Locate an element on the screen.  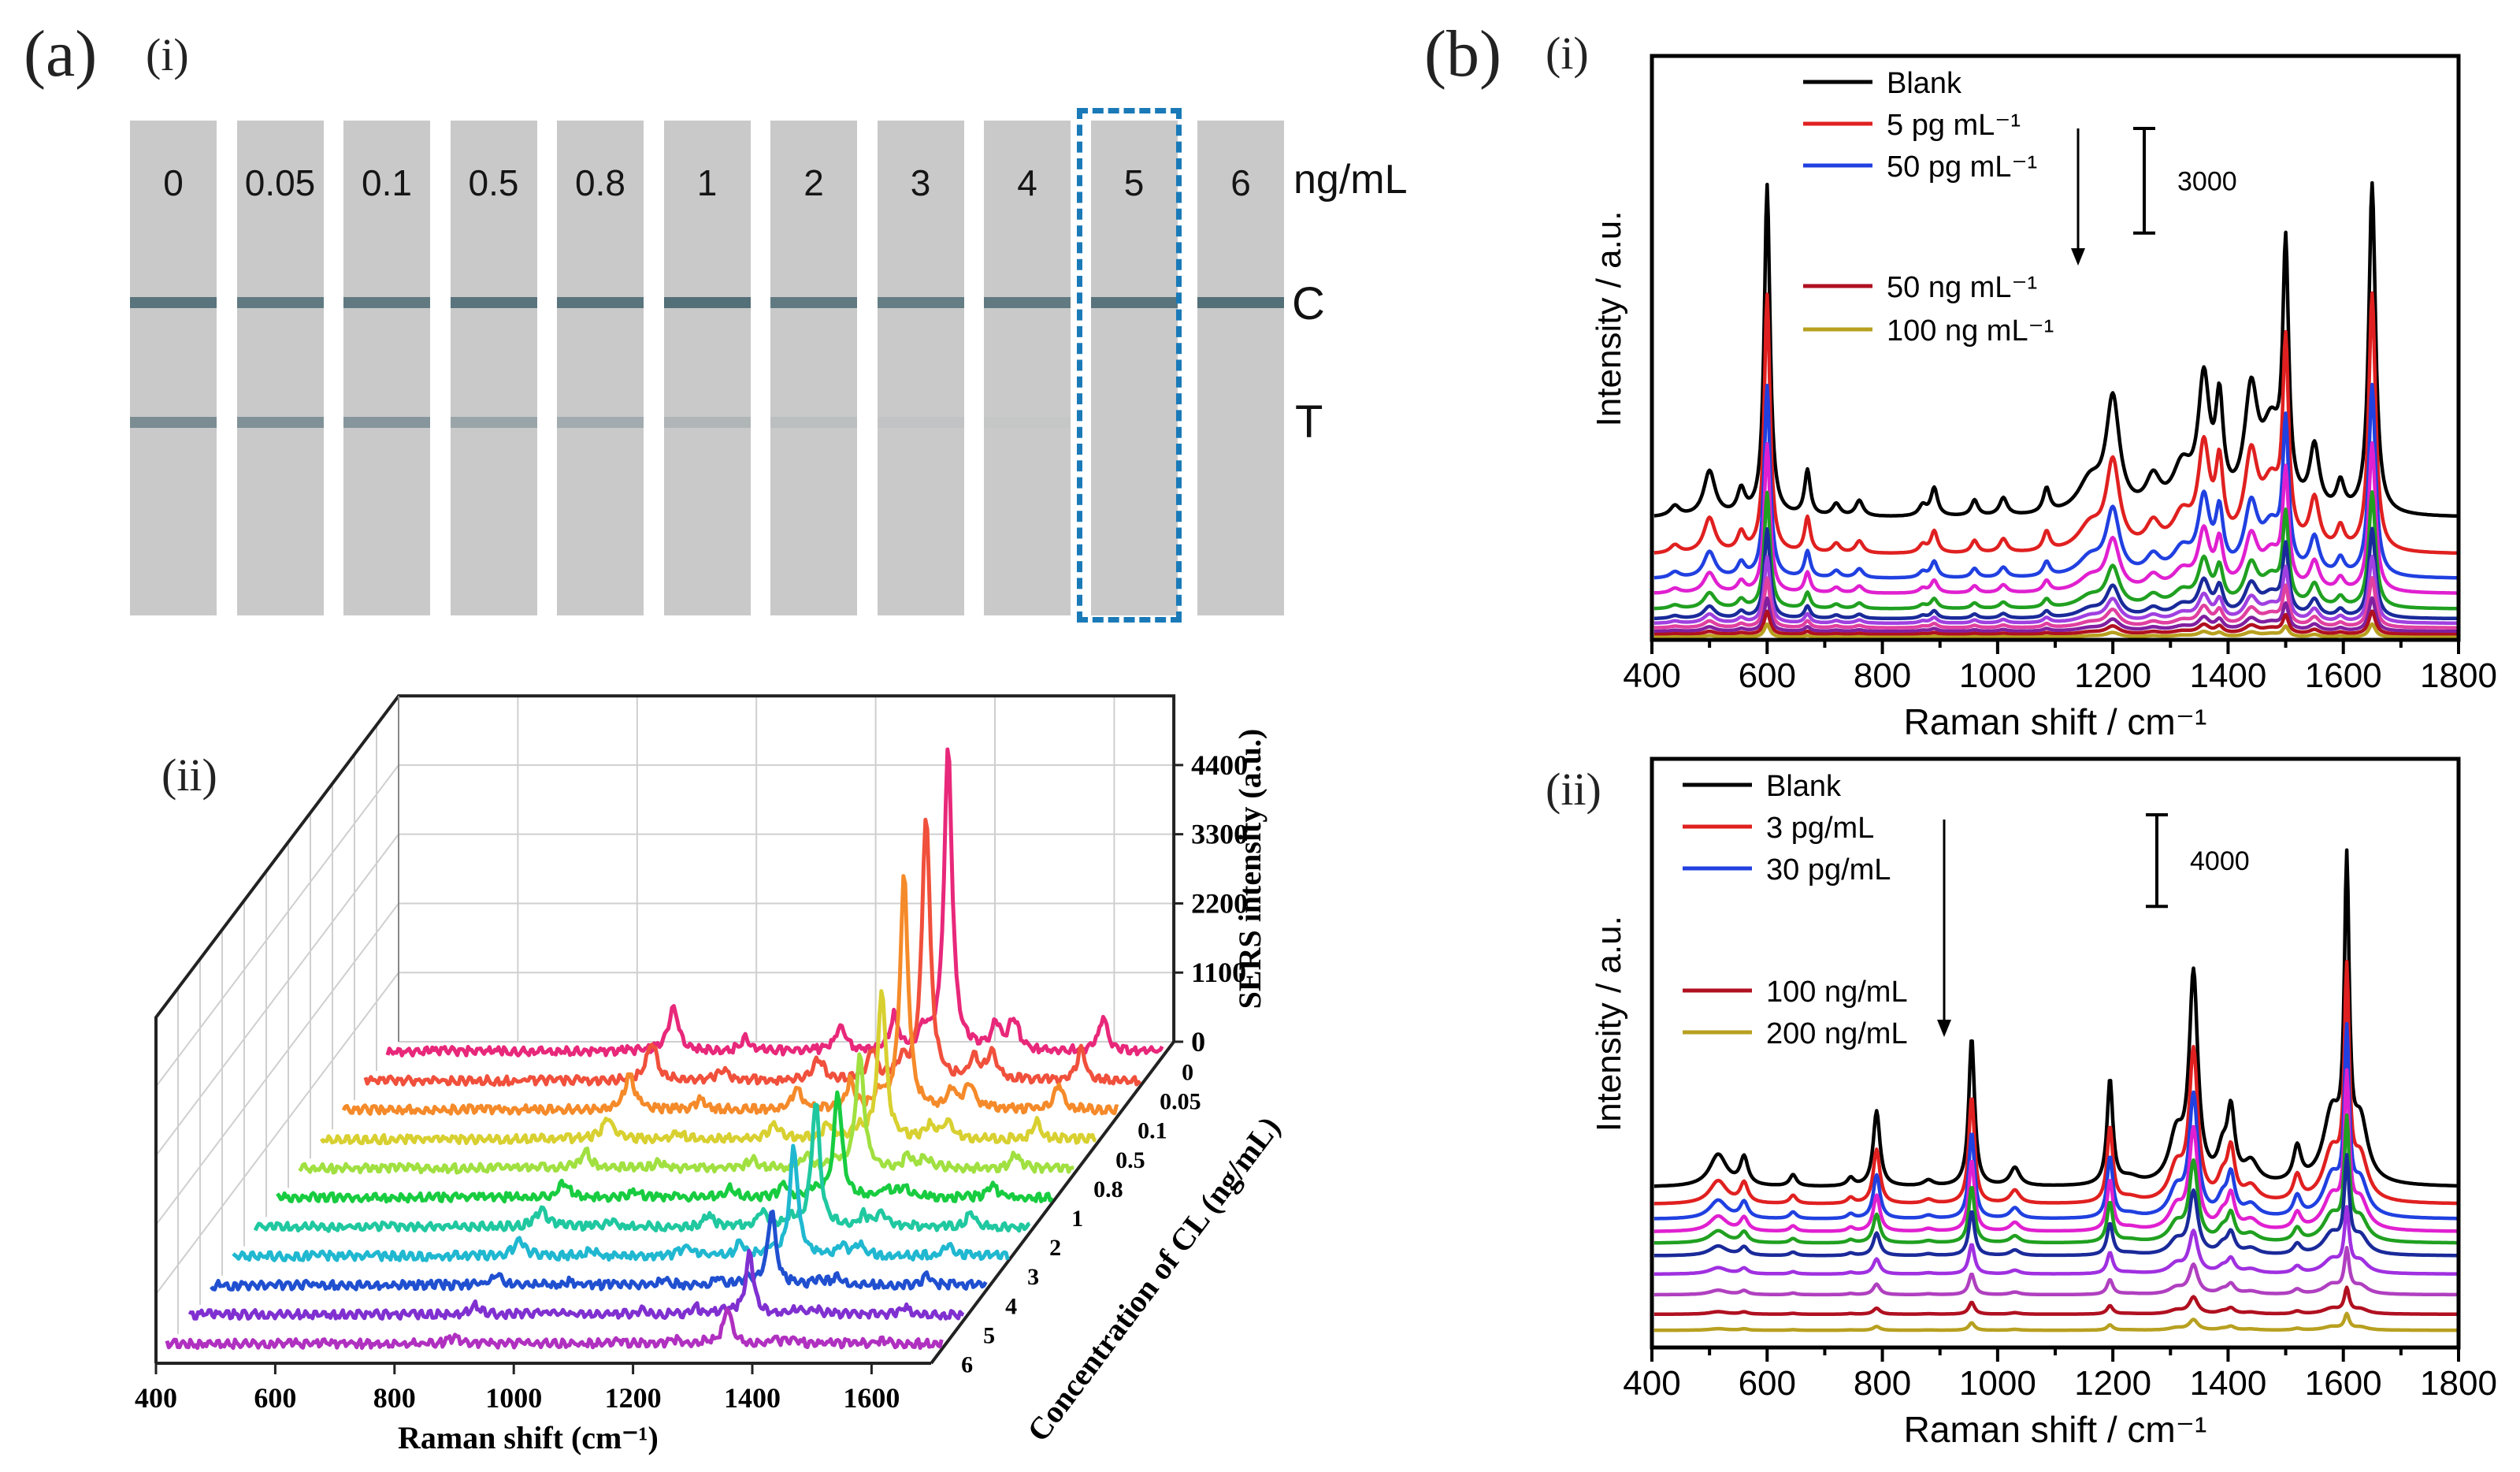
strip-concentration-label: 4 is located at coordinates (1027, 182).